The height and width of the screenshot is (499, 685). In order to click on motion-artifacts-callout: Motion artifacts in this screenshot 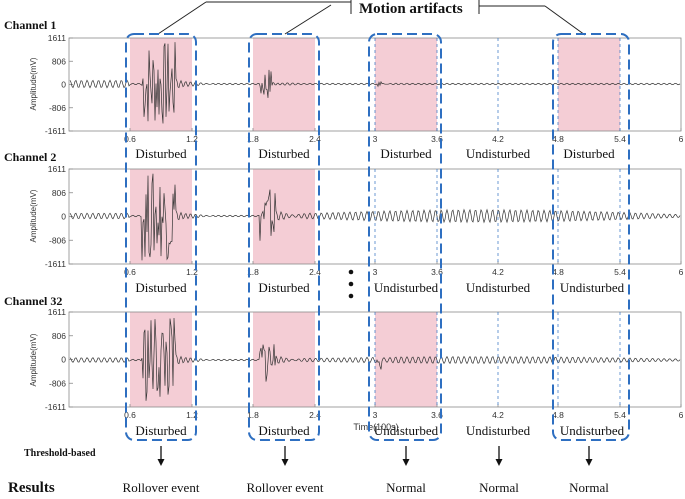, I will do `click(371, 18)`.